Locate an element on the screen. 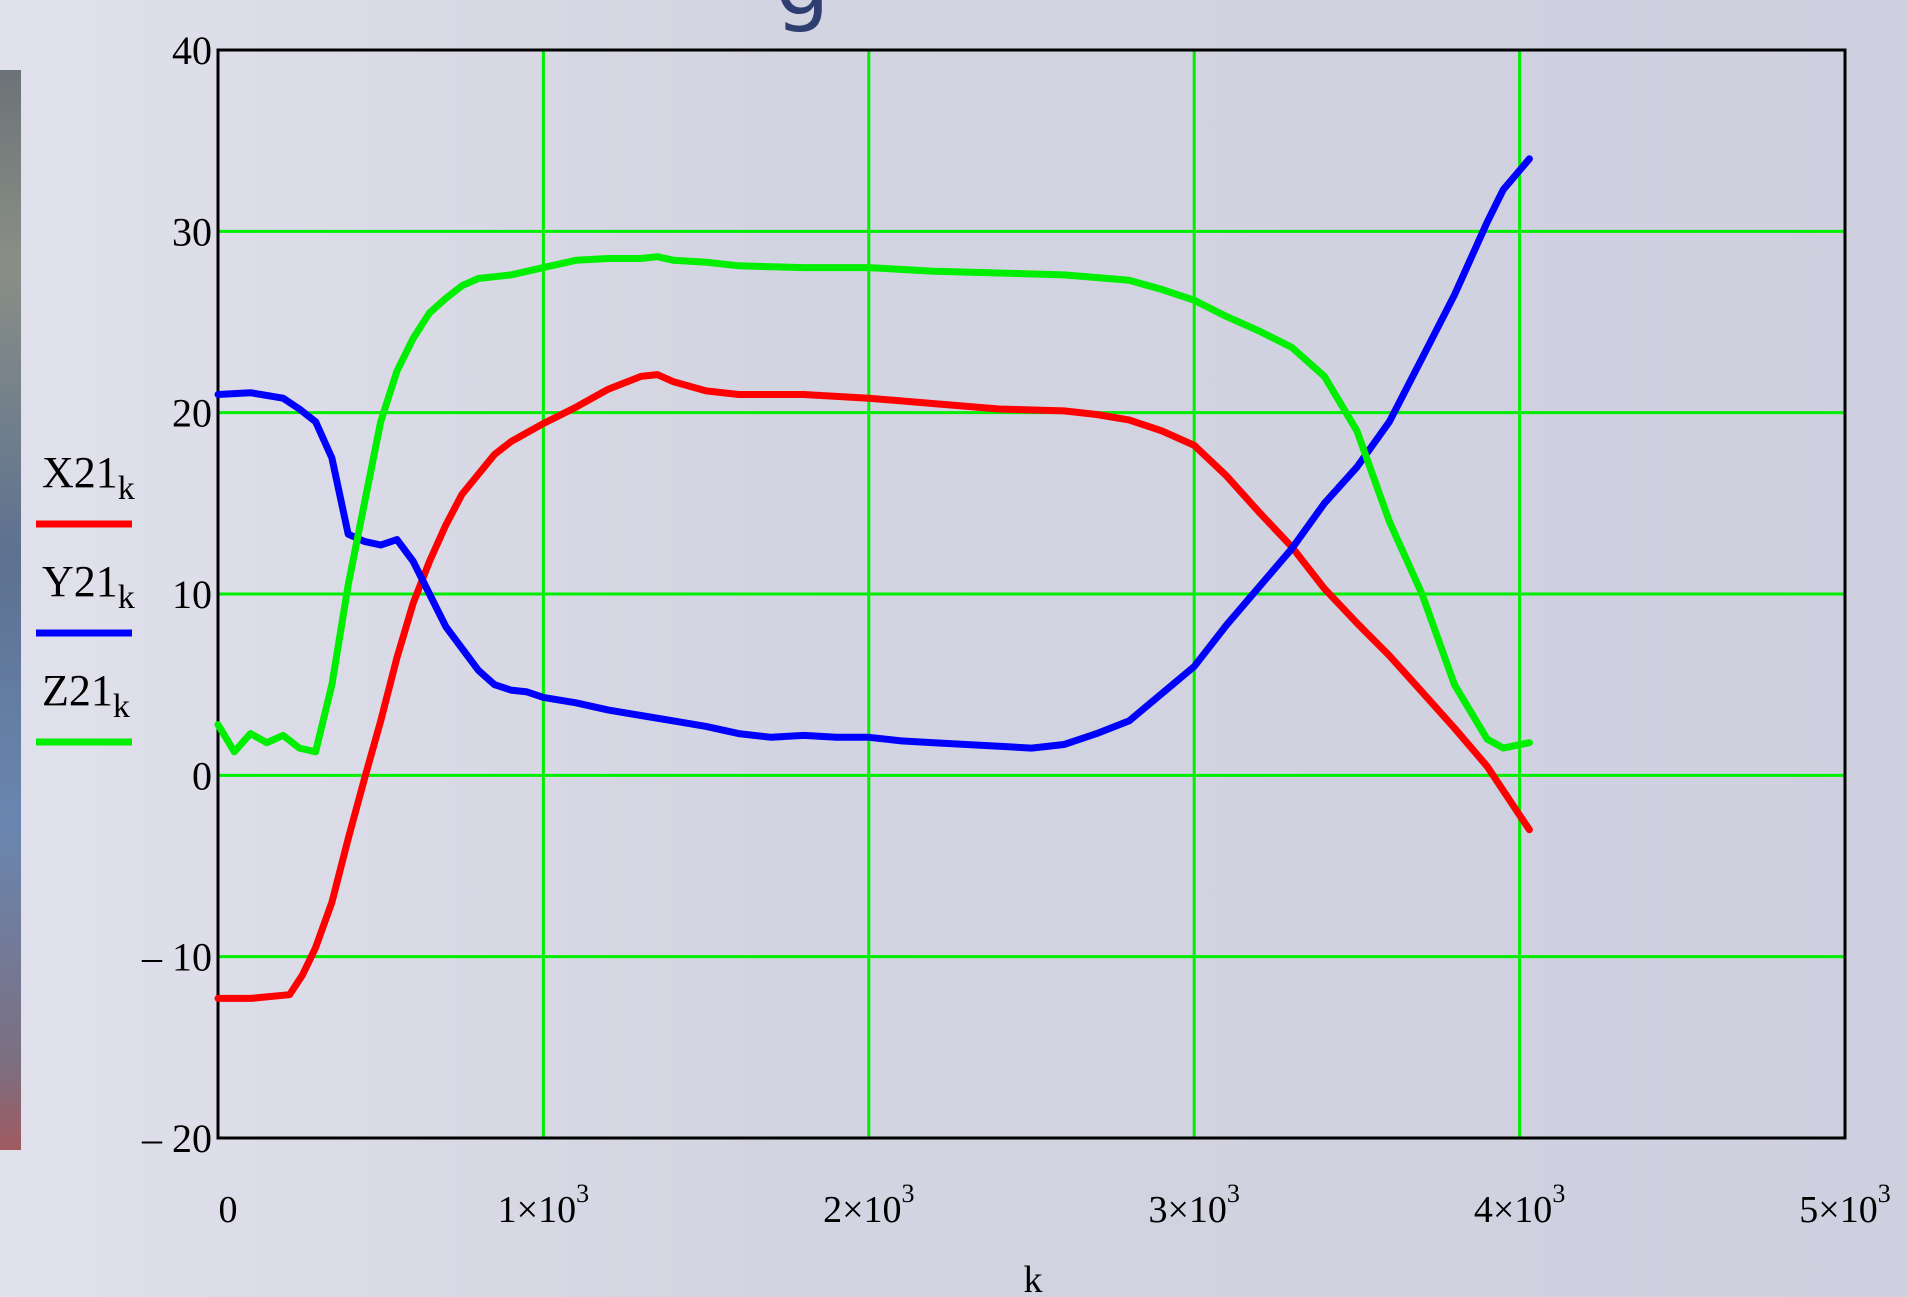 The image size is (1908, 1297). y-tick-label: 0 is located at coordinates (202, 775).